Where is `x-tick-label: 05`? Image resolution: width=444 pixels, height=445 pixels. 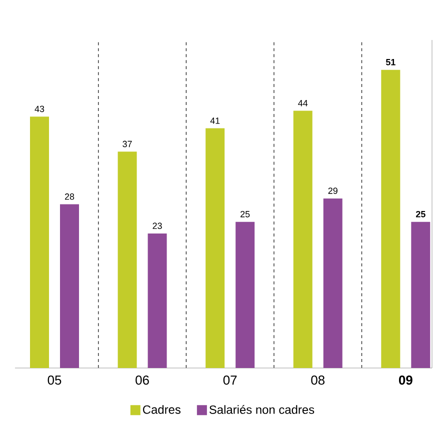 x-tick-label: 05 is located at coordinates (55, 380).